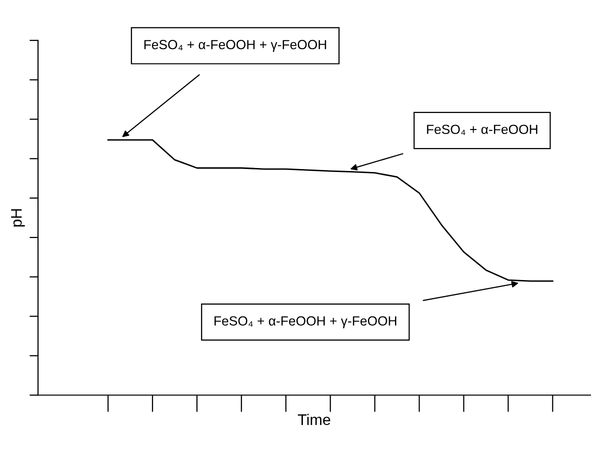 The width and height of the screenshot is (594, 449). I want to click on annotation: FeSO₄ + α-FeOOH + γ-FeOOH, so click(305, 322).